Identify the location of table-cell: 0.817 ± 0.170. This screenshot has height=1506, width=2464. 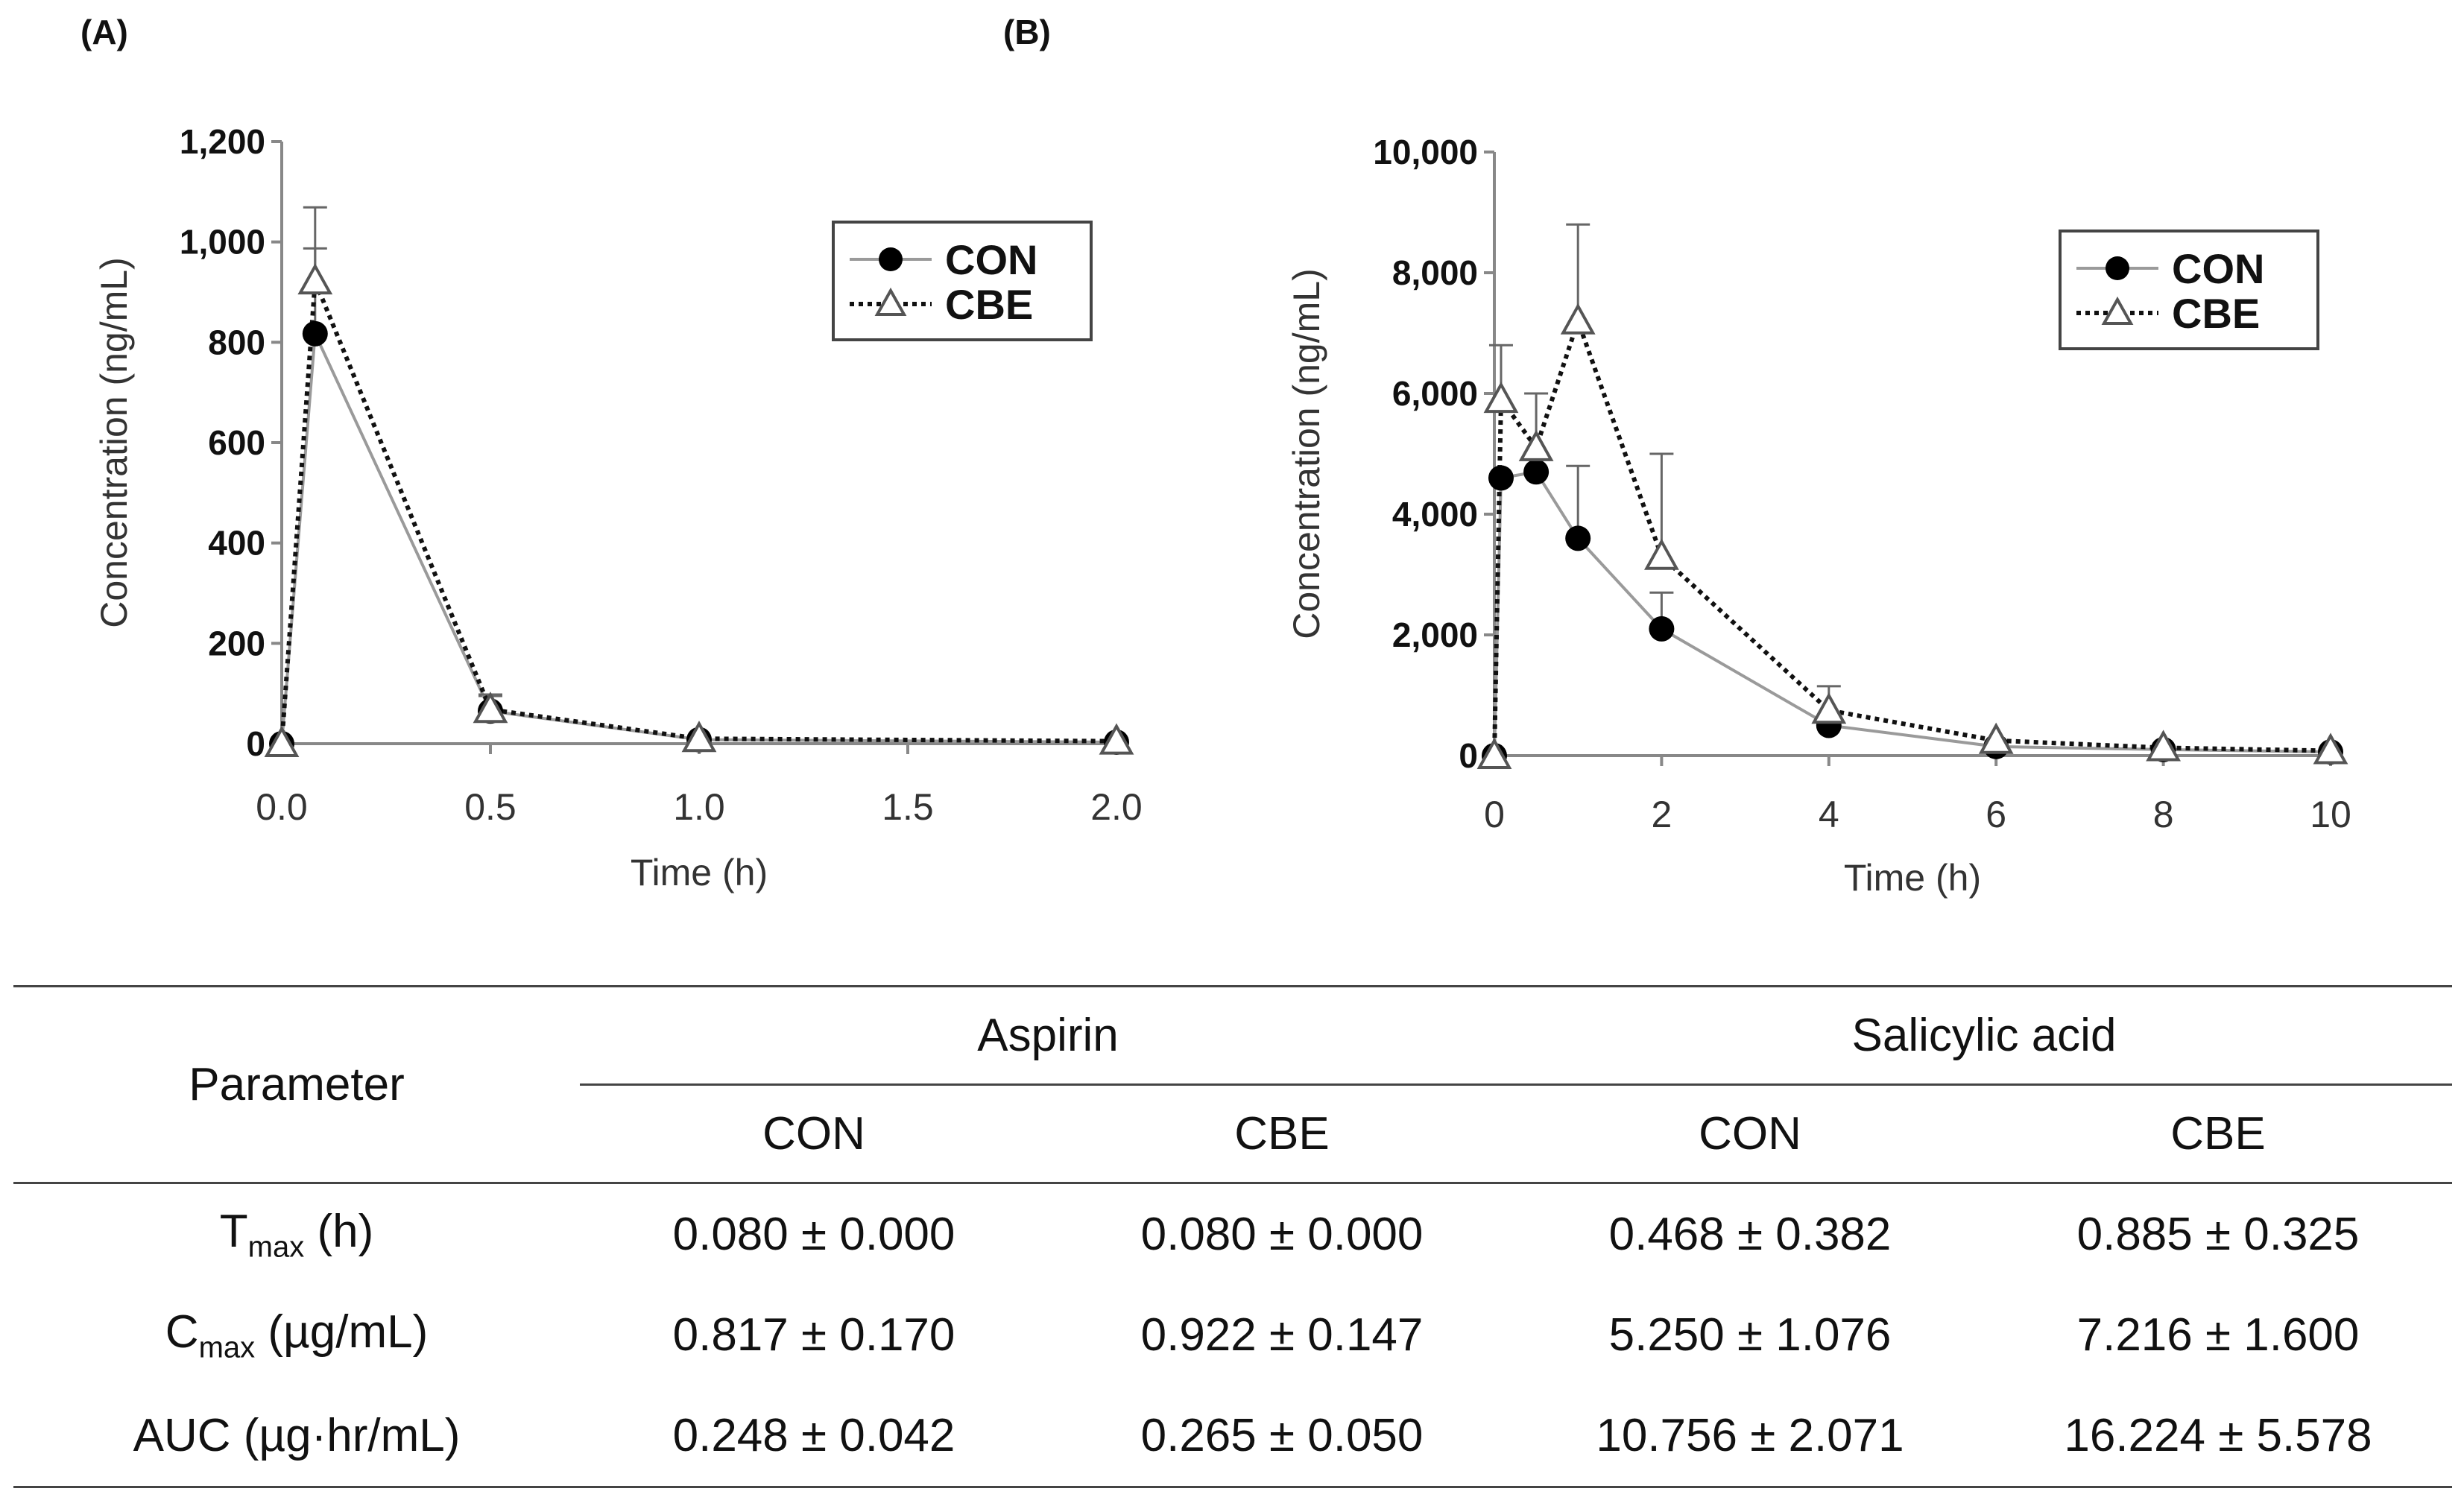
(814, 1335).